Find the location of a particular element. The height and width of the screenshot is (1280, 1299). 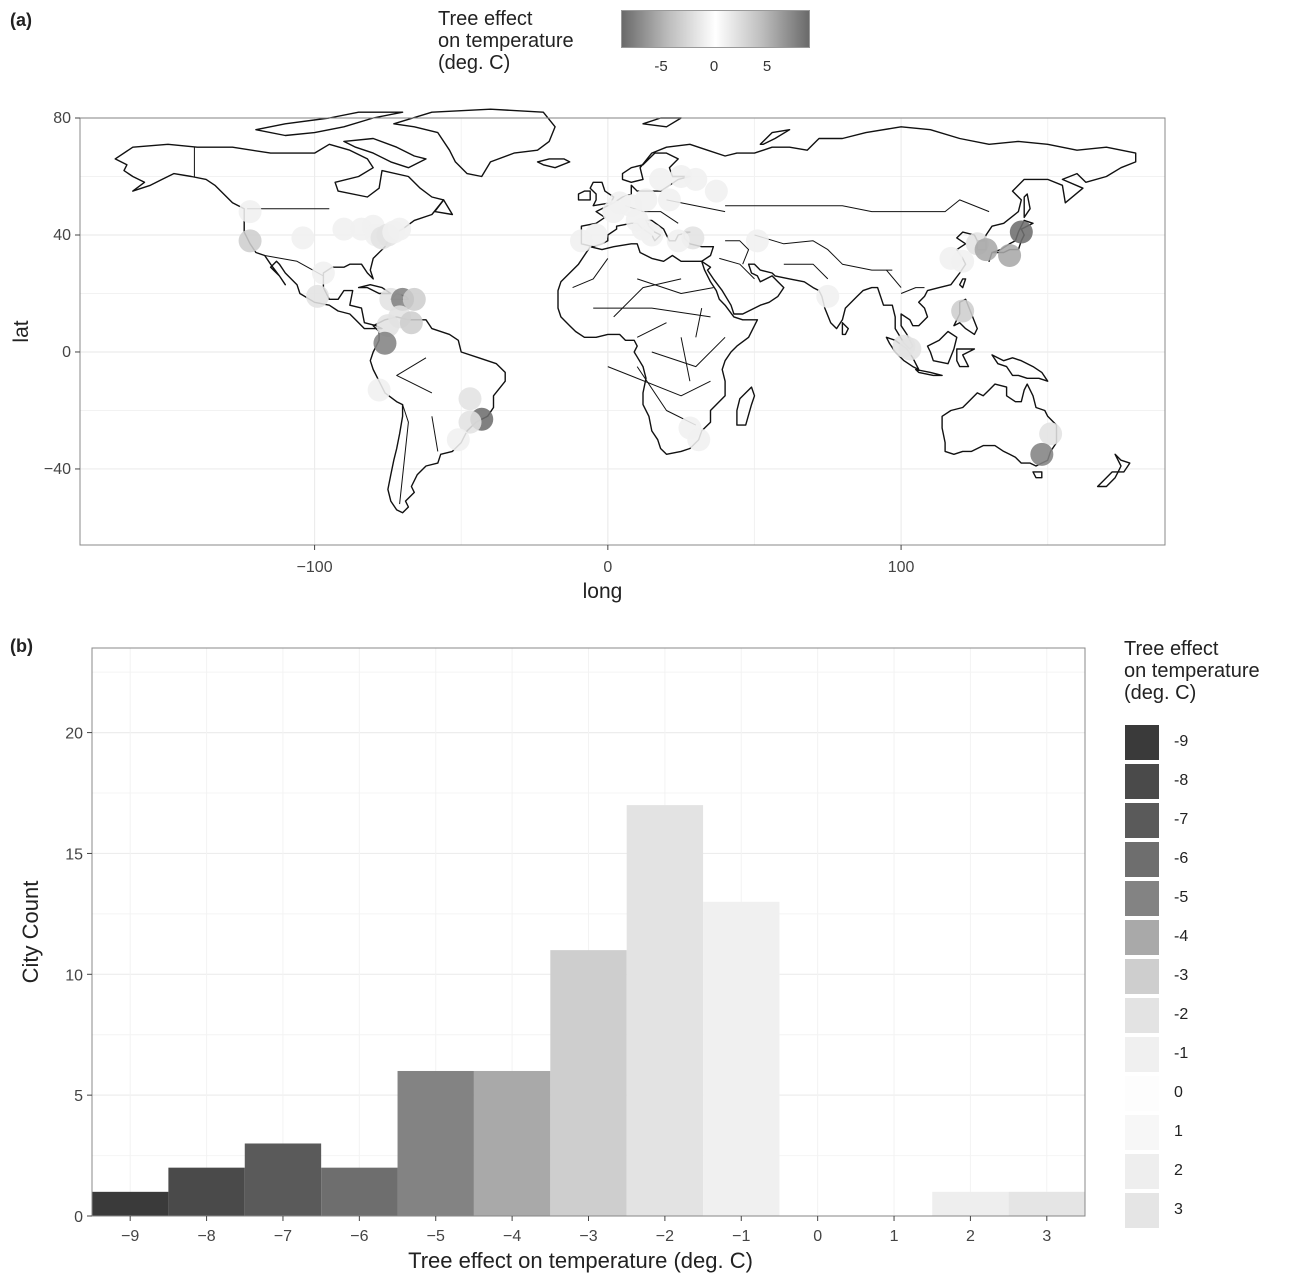

y-axis-label: City Count is located at coordinates (30, 932).